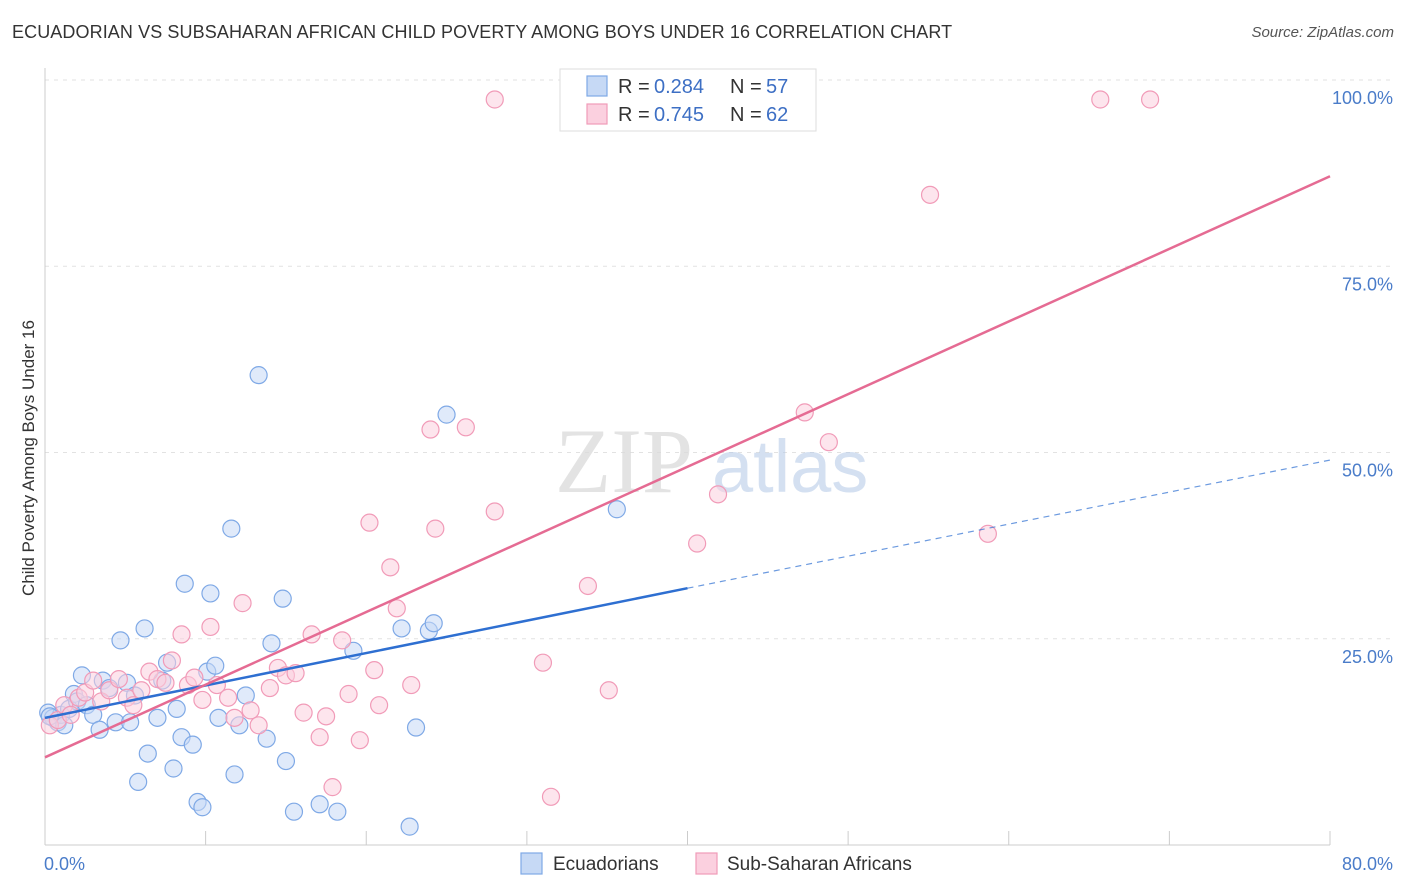 This screenshot has width=1406, height=892. Describe the element at coordinates (1362, 98) in the screenshot. I see `y-tick-label-100: 100.0%` at that location.